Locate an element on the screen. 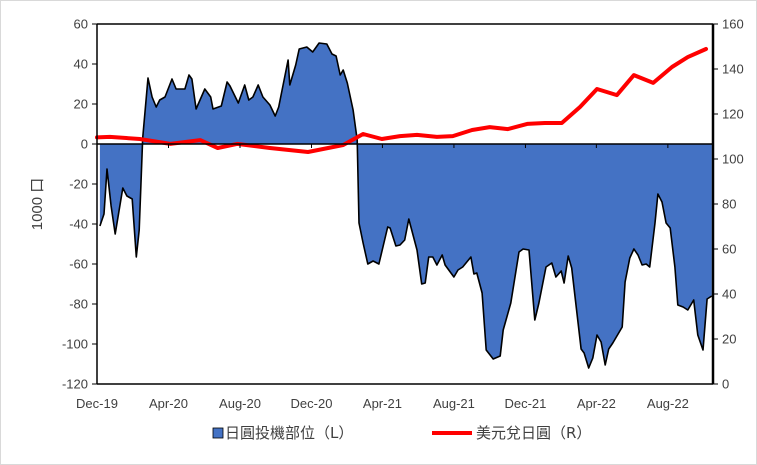 The height and width of the screenshot is (465, 757). y-tick-label-left: -80 is located at coordinates (78, 304).